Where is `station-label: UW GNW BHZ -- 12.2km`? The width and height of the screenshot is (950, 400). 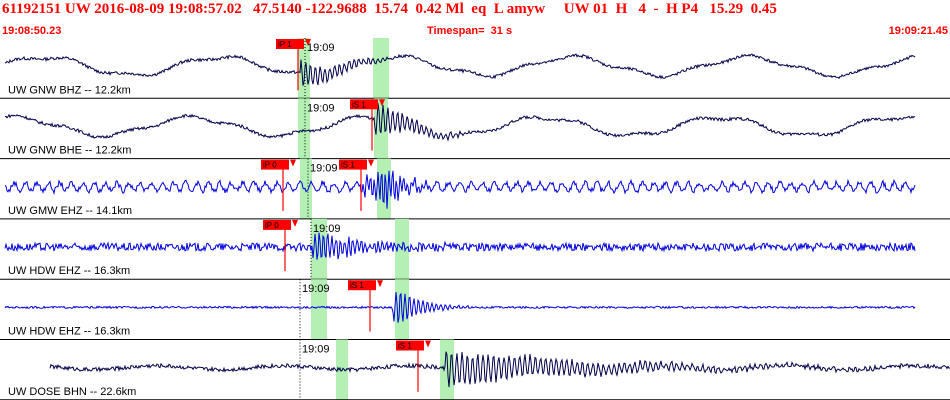
station-label: UW GNW BHZ -- 12.2km is located at coordinates (69, 90).